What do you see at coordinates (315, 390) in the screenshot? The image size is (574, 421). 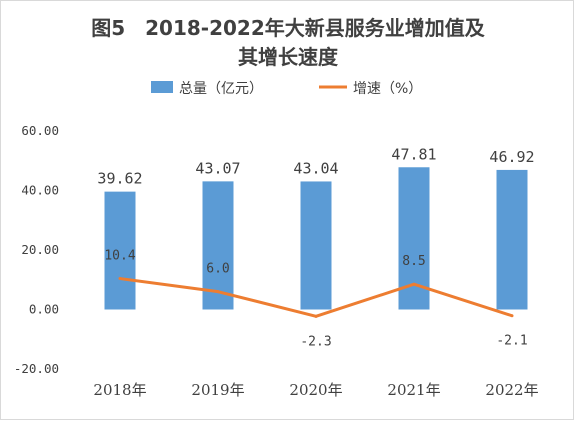 I see `x-tick-label: 2020年` at bounding box center [315, 390].